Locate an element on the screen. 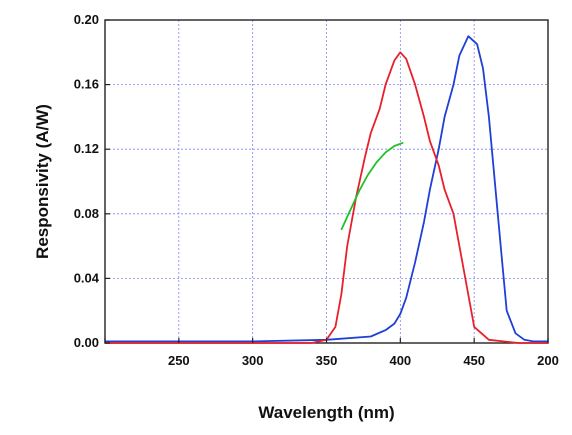  x-axis-title: Wavelength (nm) is located at coordinates (326, 412).